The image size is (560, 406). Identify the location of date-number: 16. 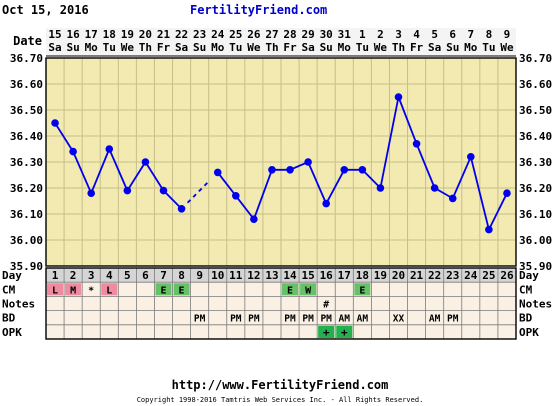
(73, 34).